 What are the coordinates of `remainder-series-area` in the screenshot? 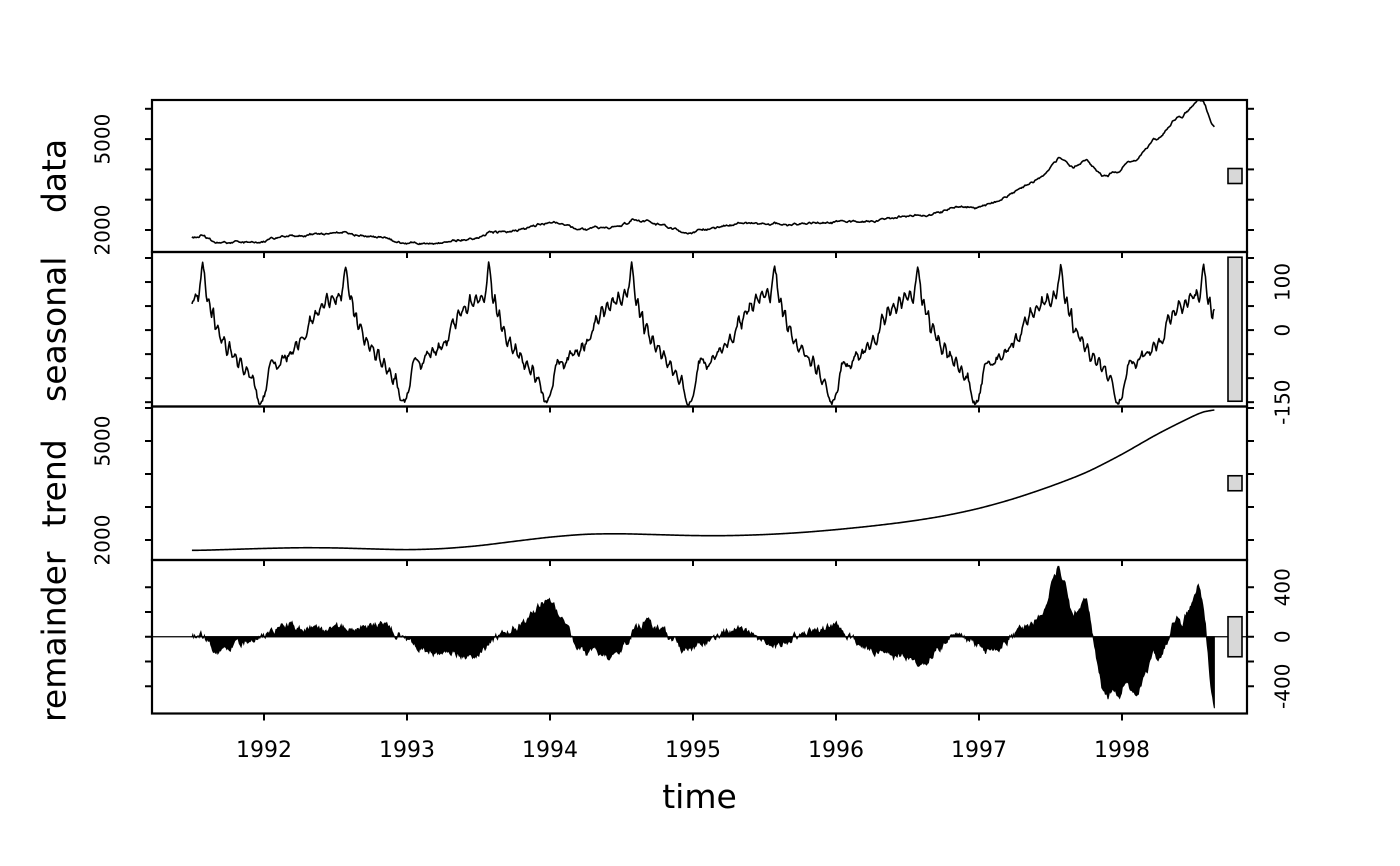 It's located at (703, 637).